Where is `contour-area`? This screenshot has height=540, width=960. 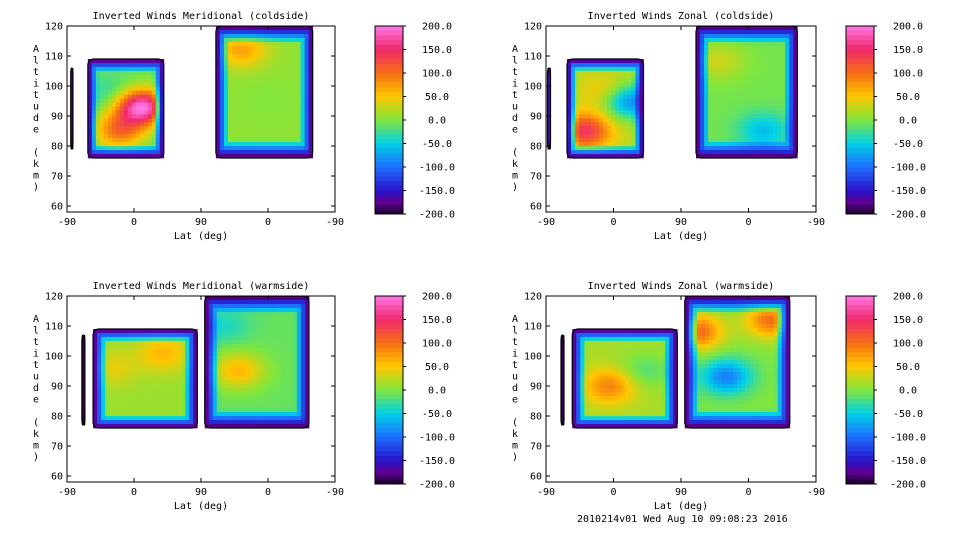 contour-area is located at coordinates (195, 362).